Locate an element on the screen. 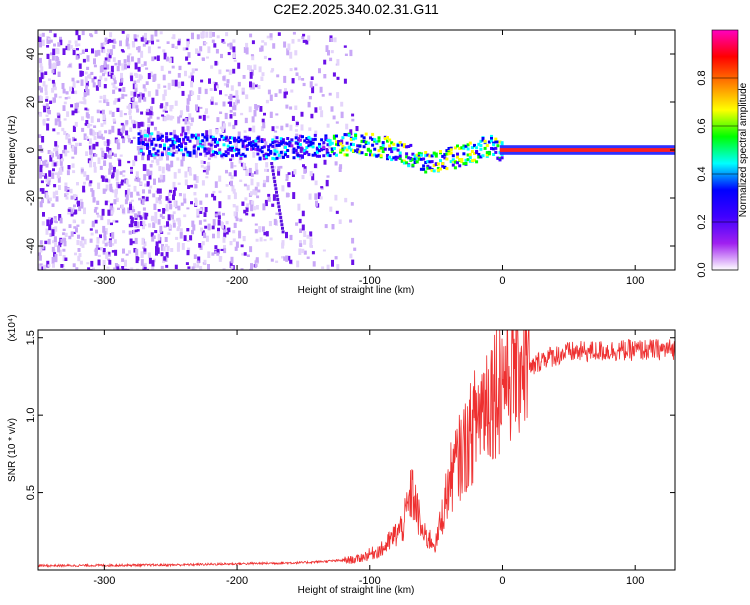  spectrogram-streak-cell is located at coordinates (282, 225).